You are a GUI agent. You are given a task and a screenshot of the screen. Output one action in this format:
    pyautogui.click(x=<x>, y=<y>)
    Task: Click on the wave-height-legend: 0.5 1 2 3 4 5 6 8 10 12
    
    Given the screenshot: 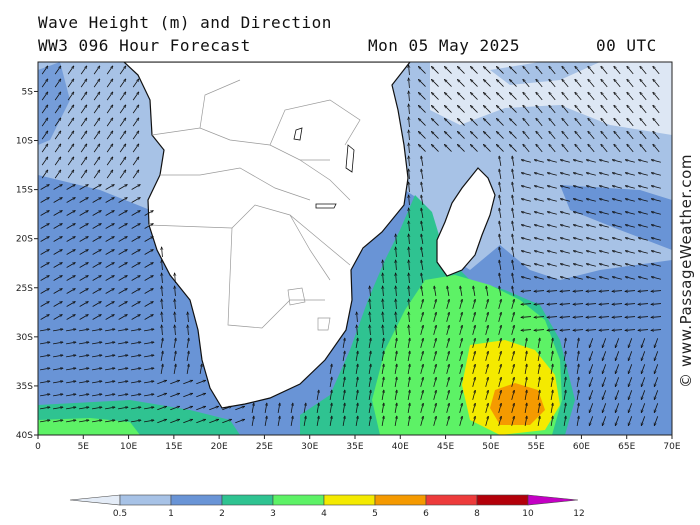 What is the action you would take?
    pyautogui.click(x=327, y=506)
    